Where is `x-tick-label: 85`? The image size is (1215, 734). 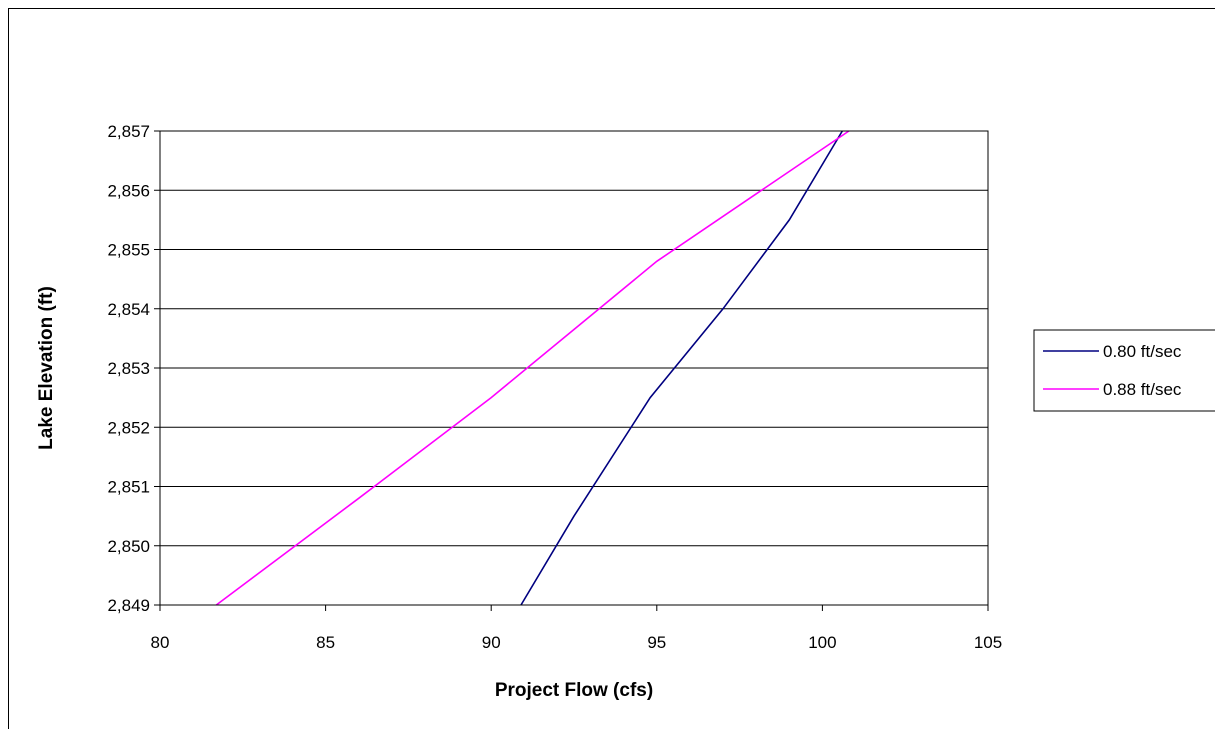 x-tick-label: 85 is located at coordinates (325, 642).